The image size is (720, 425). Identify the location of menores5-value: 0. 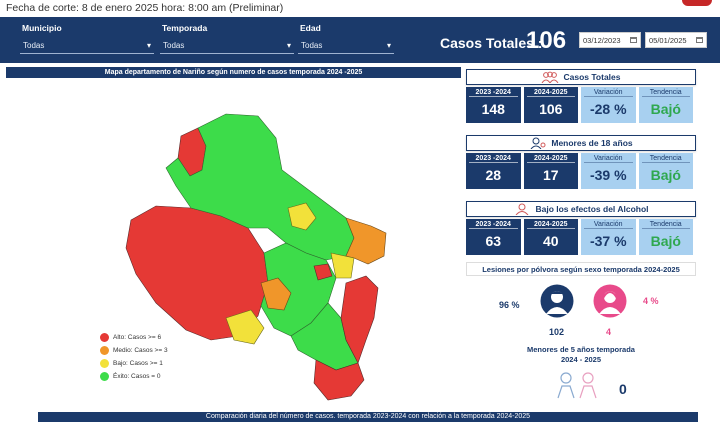
(623, 389).